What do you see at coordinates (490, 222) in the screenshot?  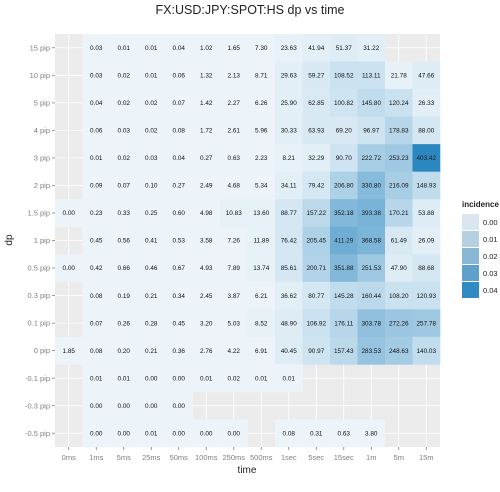 I see `legend-label: 0.00` at bounding box center [490, 222].